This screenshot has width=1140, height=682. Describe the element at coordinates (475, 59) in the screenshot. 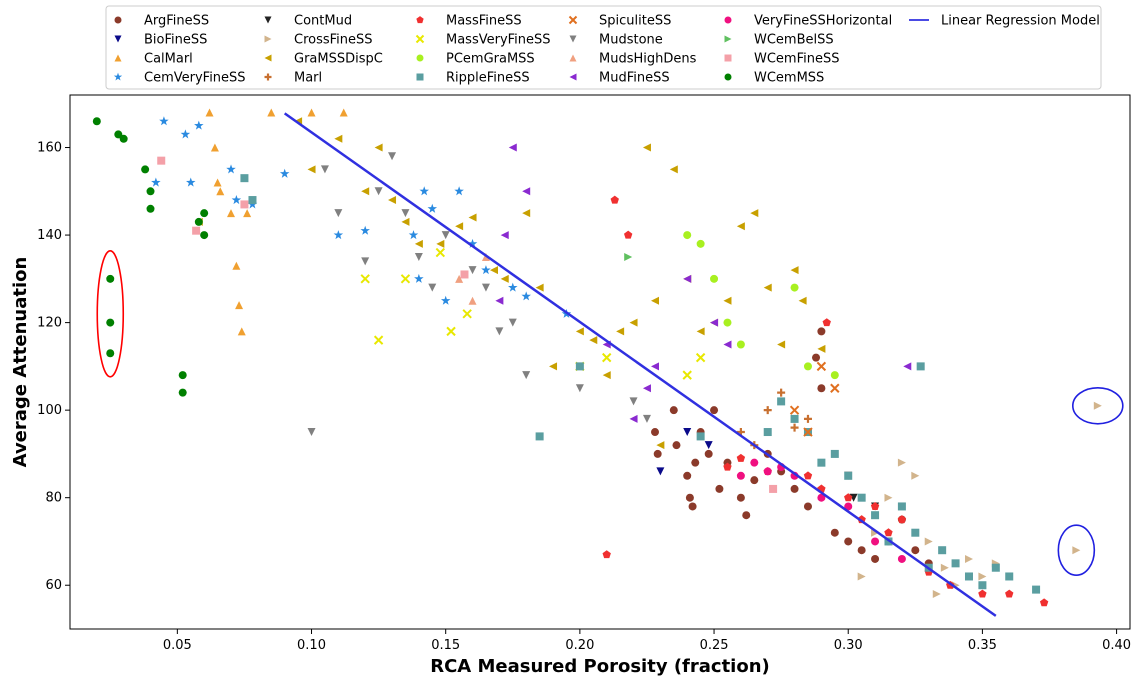

I see `legend-entry: PCemGraMSS` at that location.